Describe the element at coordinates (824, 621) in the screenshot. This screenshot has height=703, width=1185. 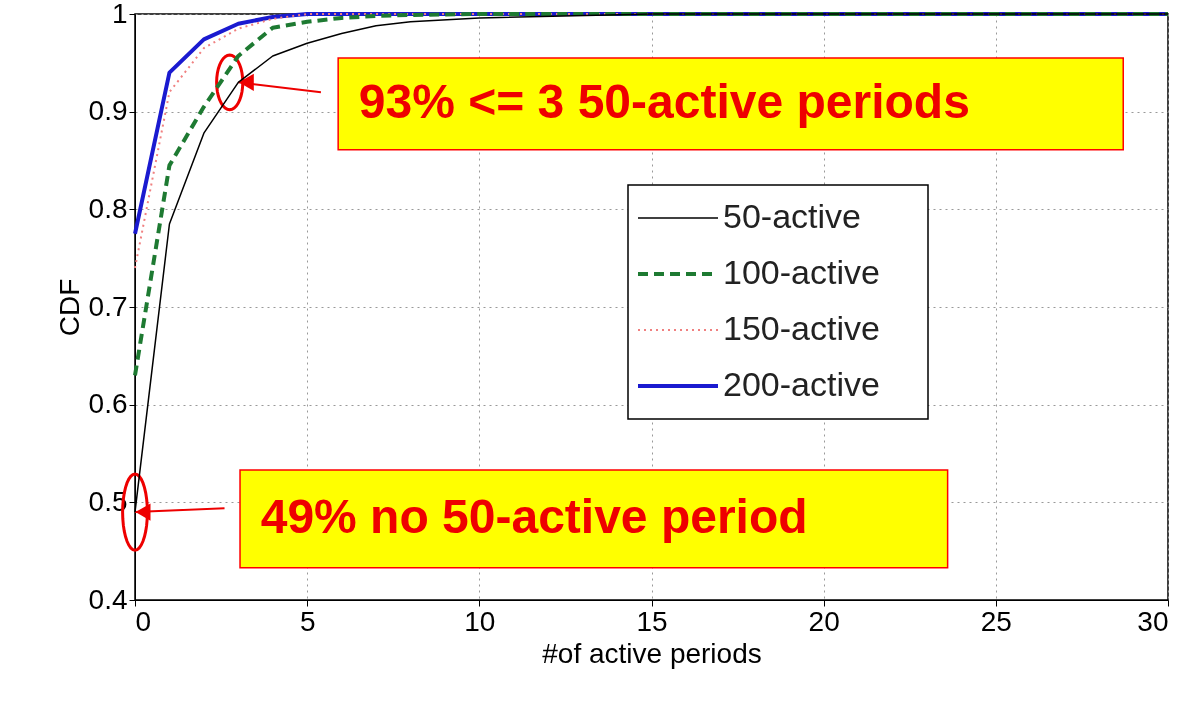
I see `x-tick-label: 20` at that location.